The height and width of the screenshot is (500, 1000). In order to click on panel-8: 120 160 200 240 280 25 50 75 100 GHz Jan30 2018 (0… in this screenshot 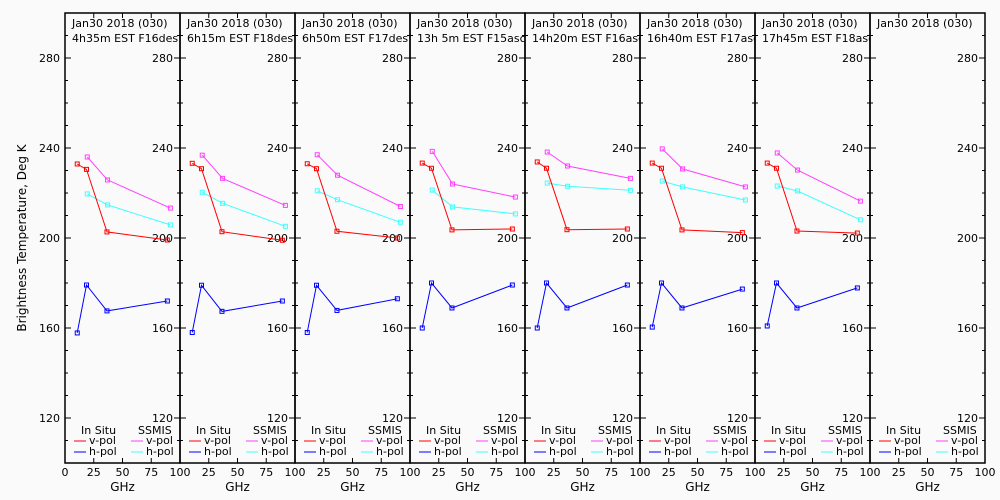, I will do `click(932, 253)`.